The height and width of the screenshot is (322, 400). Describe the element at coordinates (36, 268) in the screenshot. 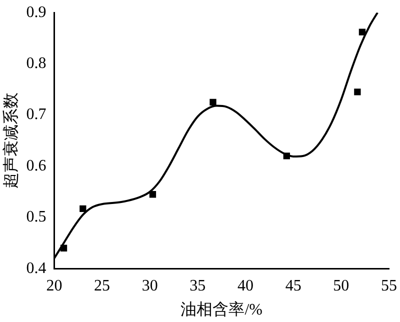

I see `y-tick-label: 0.4` at that location.